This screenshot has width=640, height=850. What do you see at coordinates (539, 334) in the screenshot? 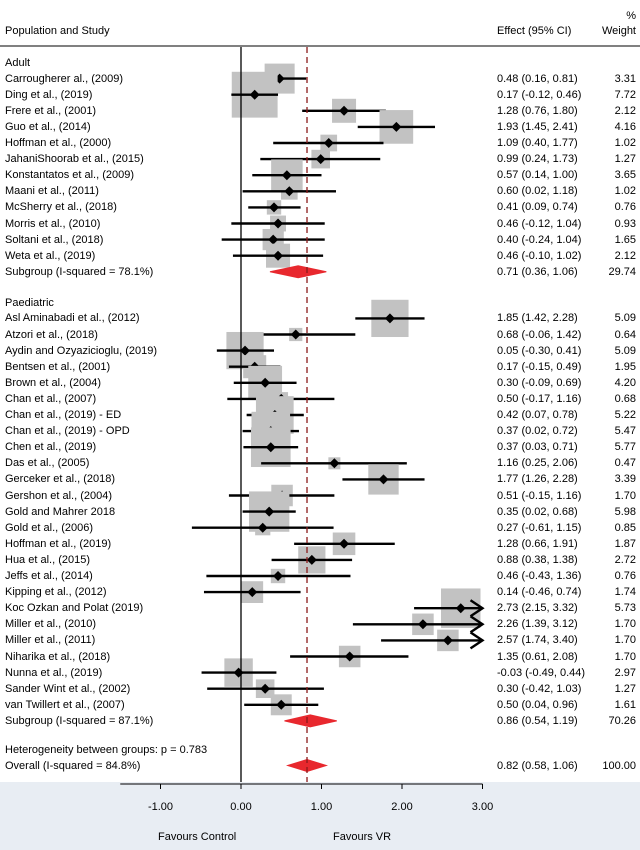
I see `effect-ci-text: 0.68 (-0.06, 1.42)` at bounding box center [539, 334].